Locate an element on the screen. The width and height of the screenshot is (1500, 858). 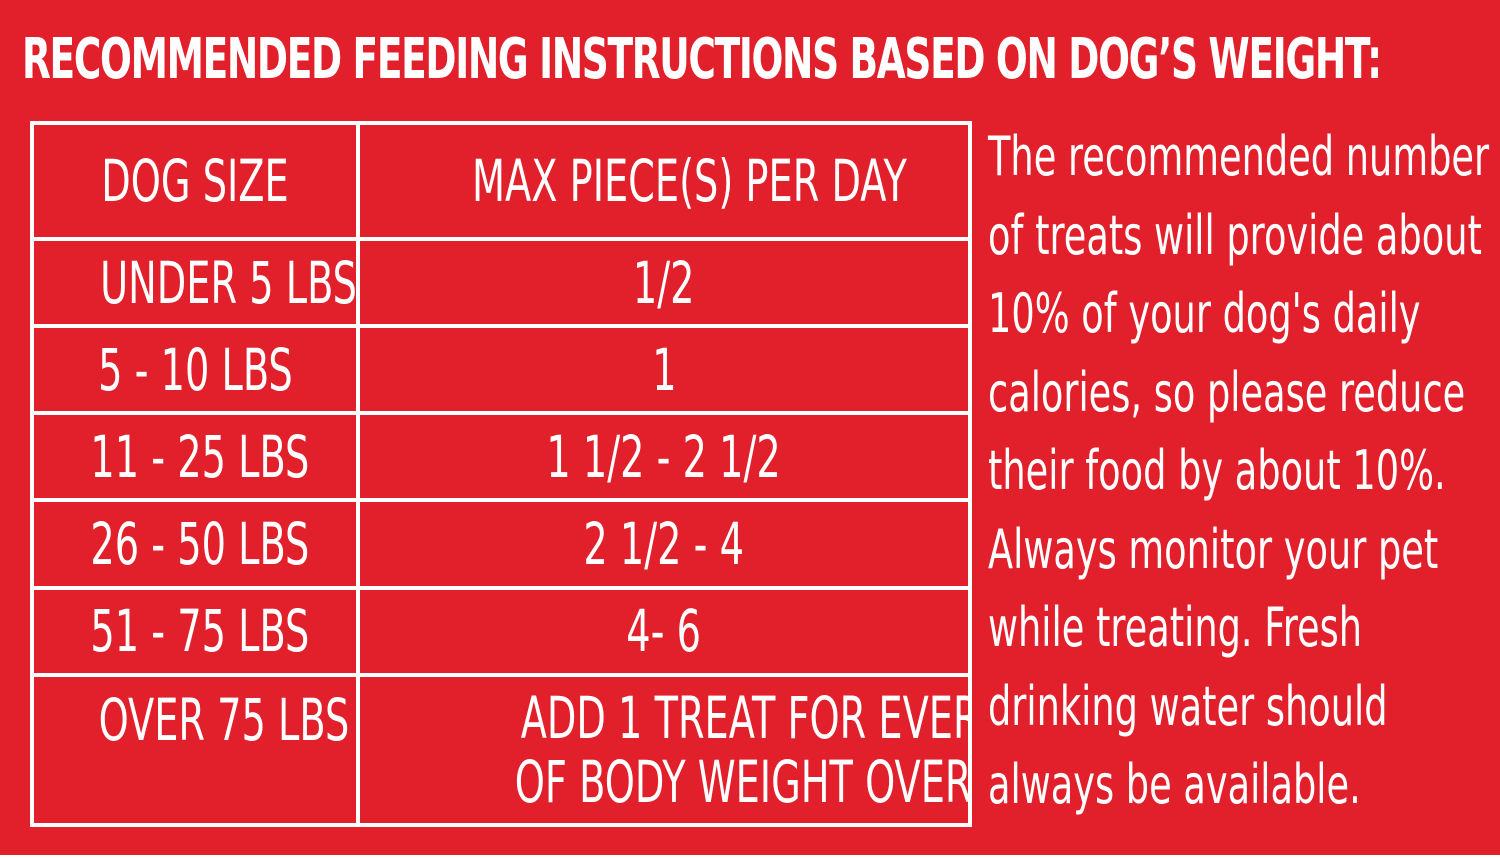
table-row: 26 - 50 LBS 2 1/2 - 4 is located at coordinates (501, 544).